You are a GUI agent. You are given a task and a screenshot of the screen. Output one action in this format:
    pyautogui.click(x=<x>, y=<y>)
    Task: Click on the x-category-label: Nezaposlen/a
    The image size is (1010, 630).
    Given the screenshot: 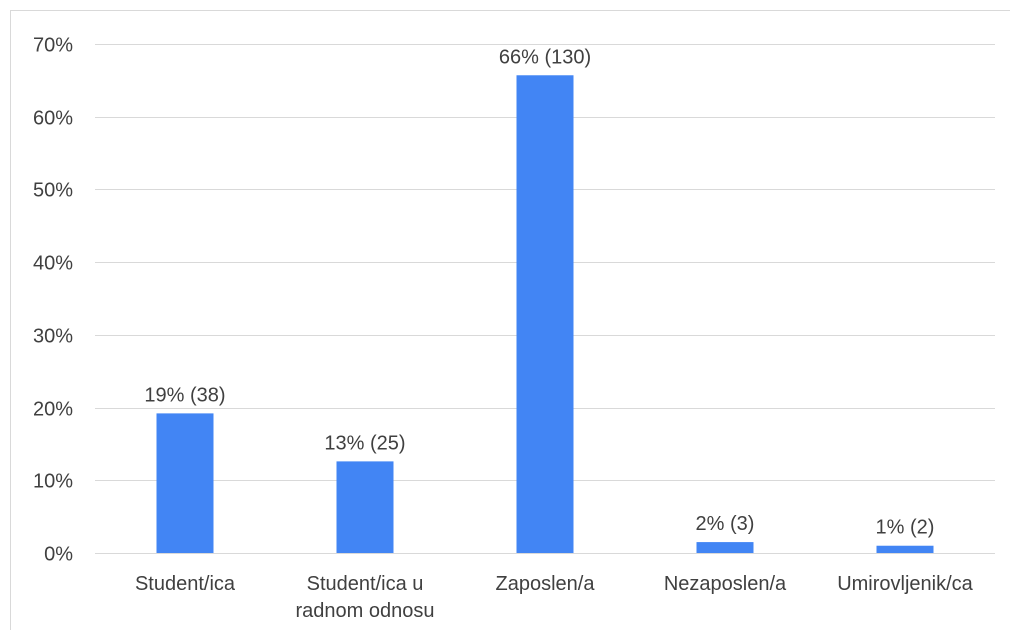 What is the action you would take?
    pyautogui.click(x=725, y=584)
    